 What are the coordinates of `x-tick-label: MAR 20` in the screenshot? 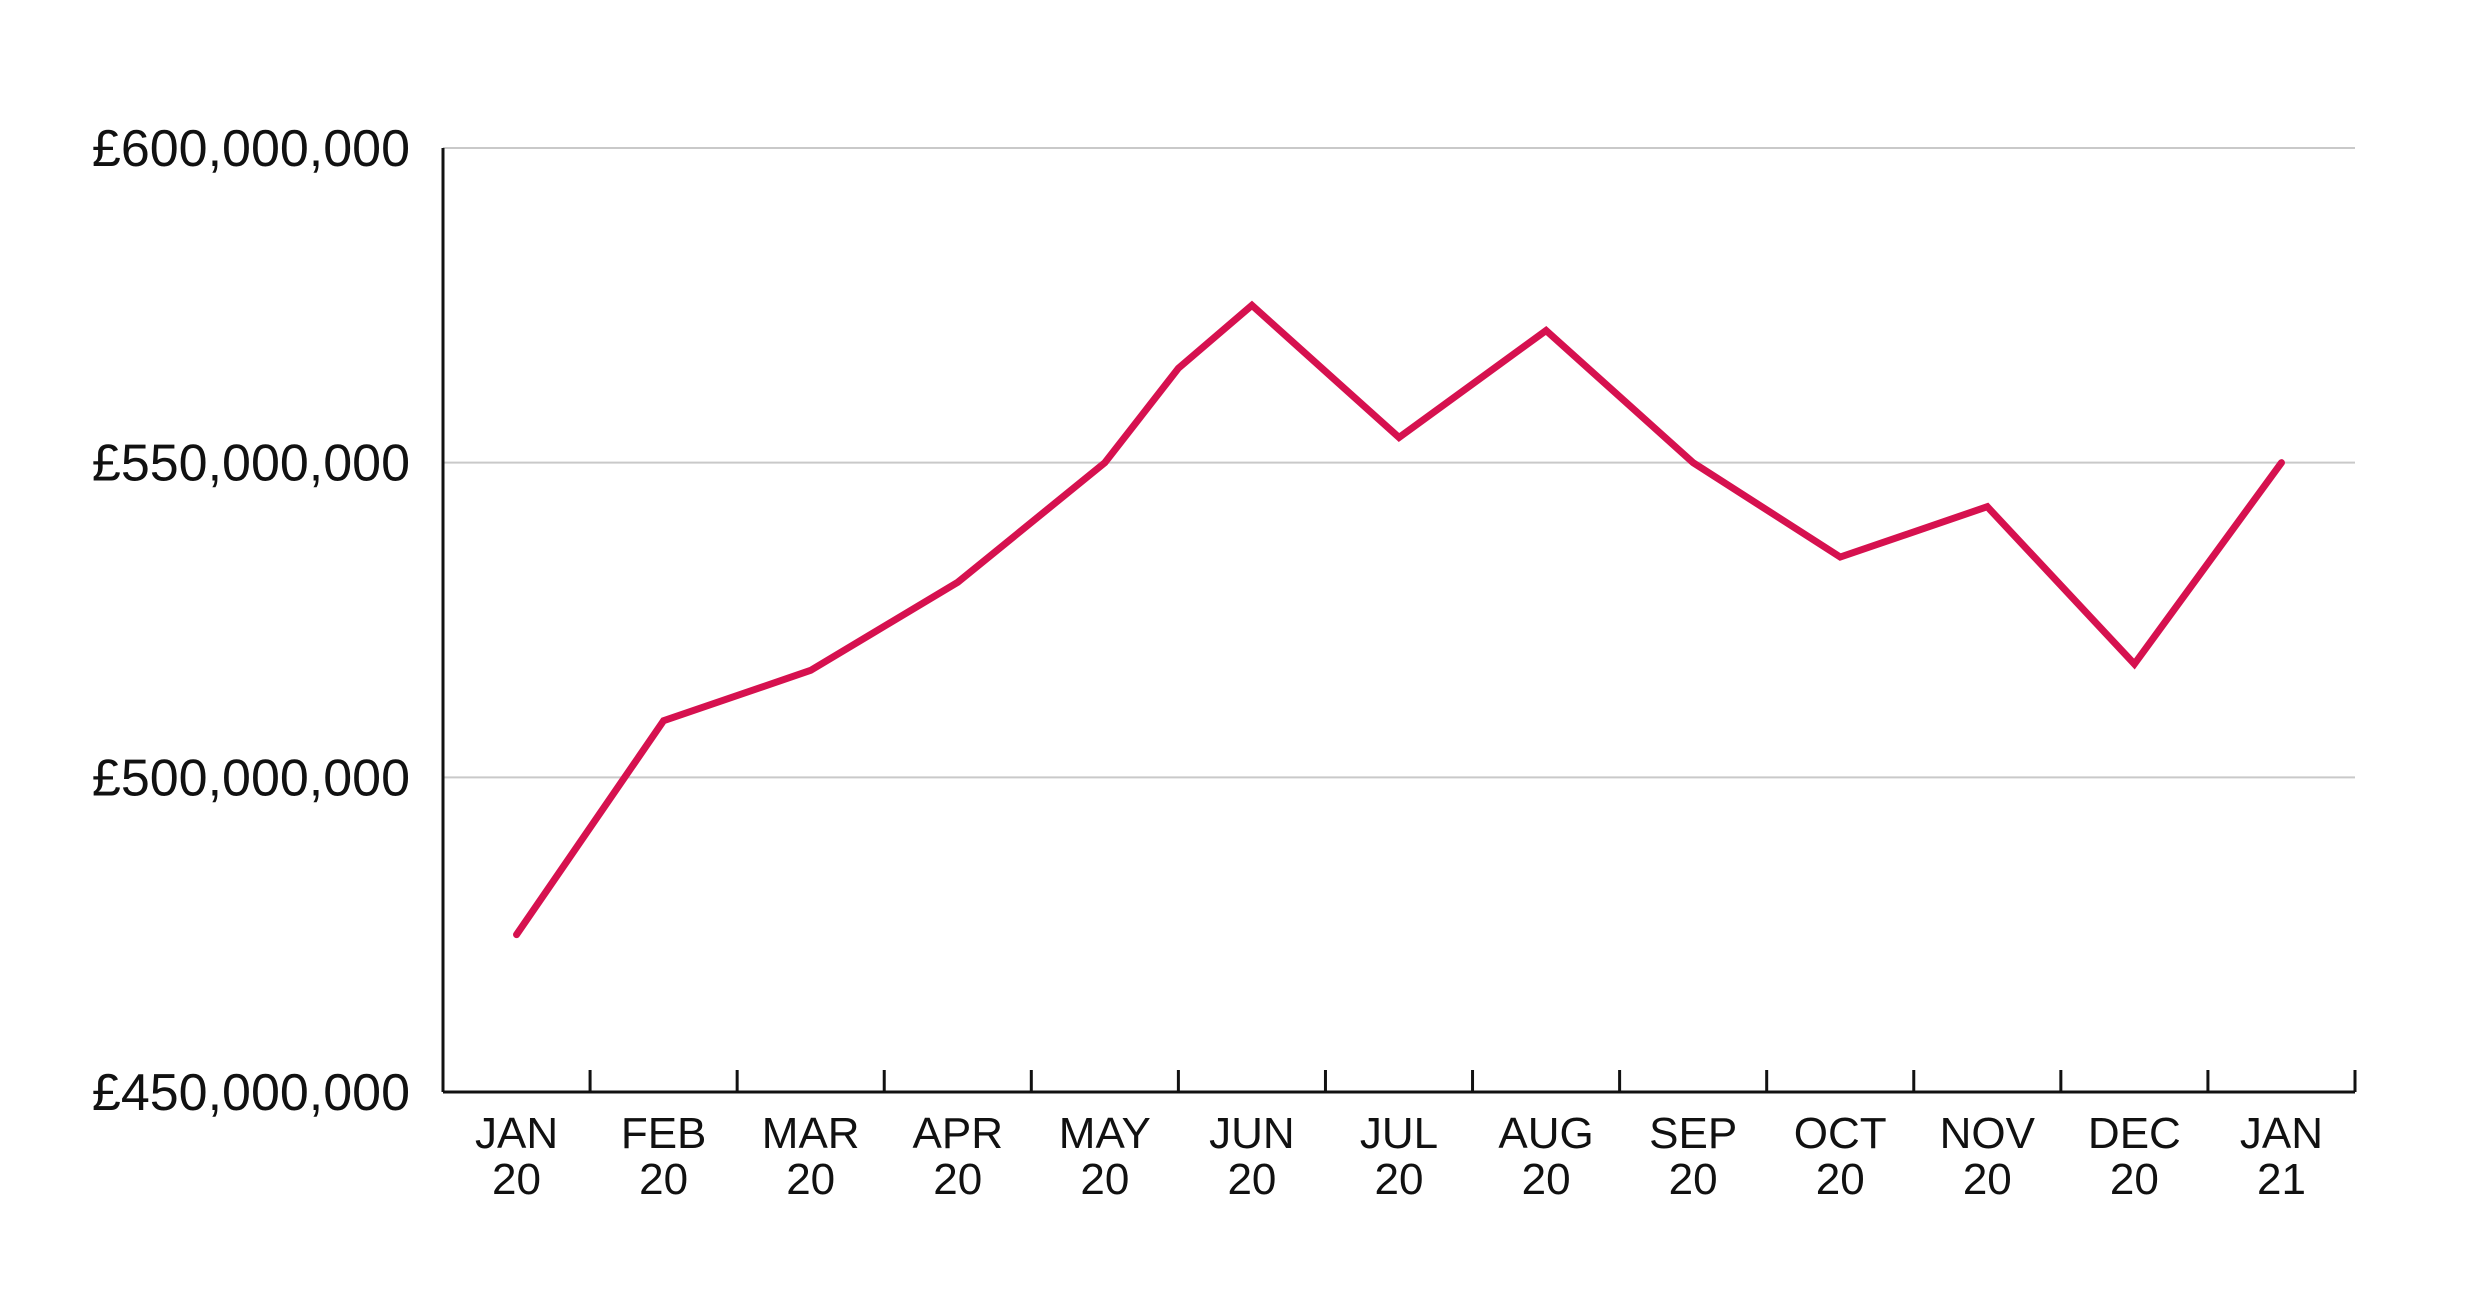 It's located at (811, 1156).